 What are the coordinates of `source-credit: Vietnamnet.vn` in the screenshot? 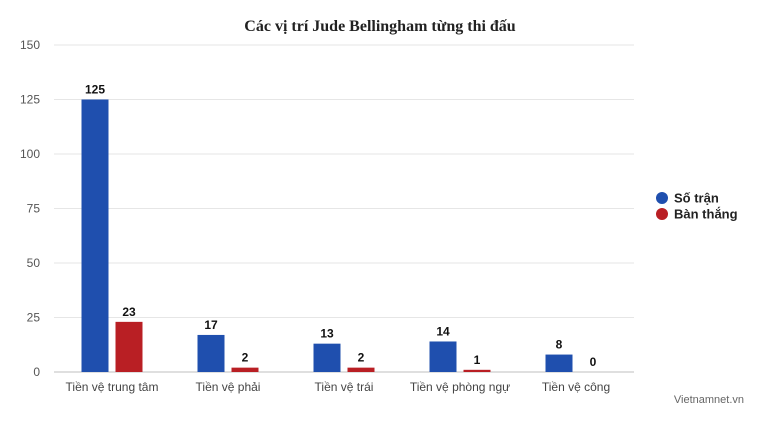 It's located at (709, 400).